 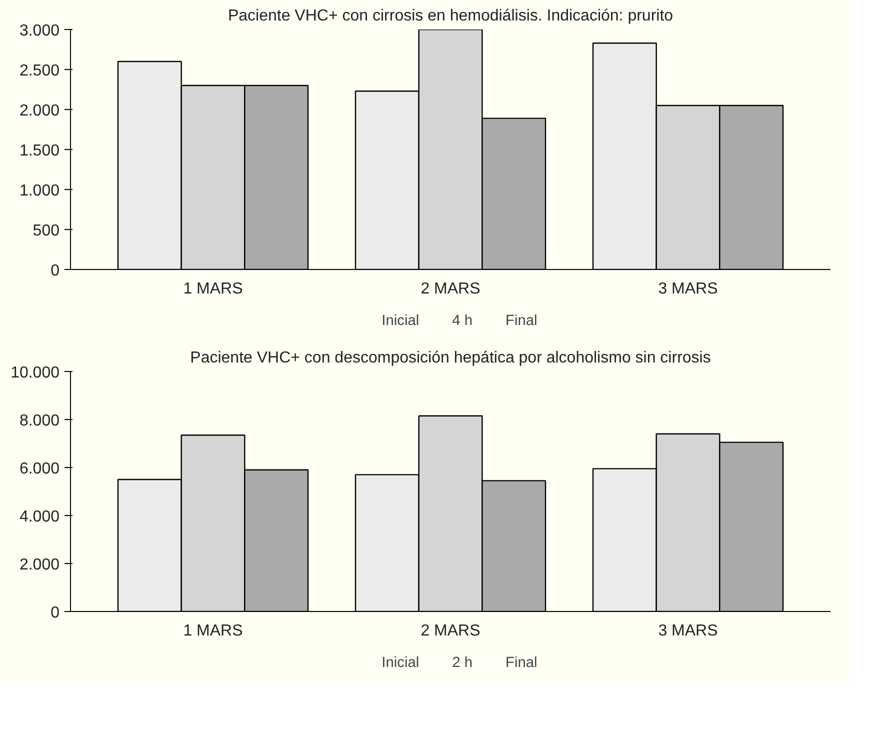 What do you see at coordinates (450, 358) in the screenshot?
I see `chart-title: Paciente VHC+ con descomposición hepática por alcoholismo sin cirrosis` at bounding box center [450, 358].